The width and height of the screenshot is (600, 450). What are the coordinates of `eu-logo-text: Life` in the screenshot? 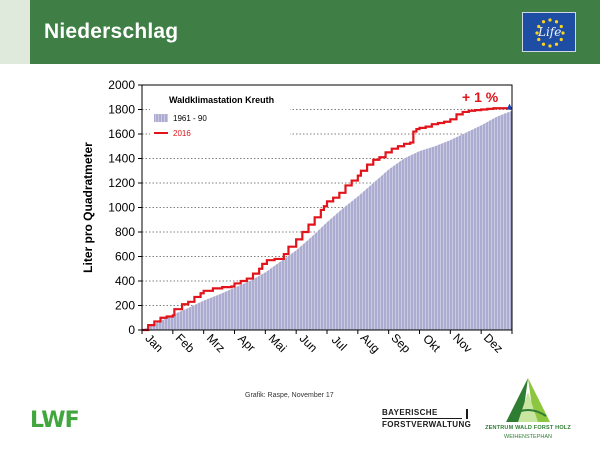 It's located at (550, 32).